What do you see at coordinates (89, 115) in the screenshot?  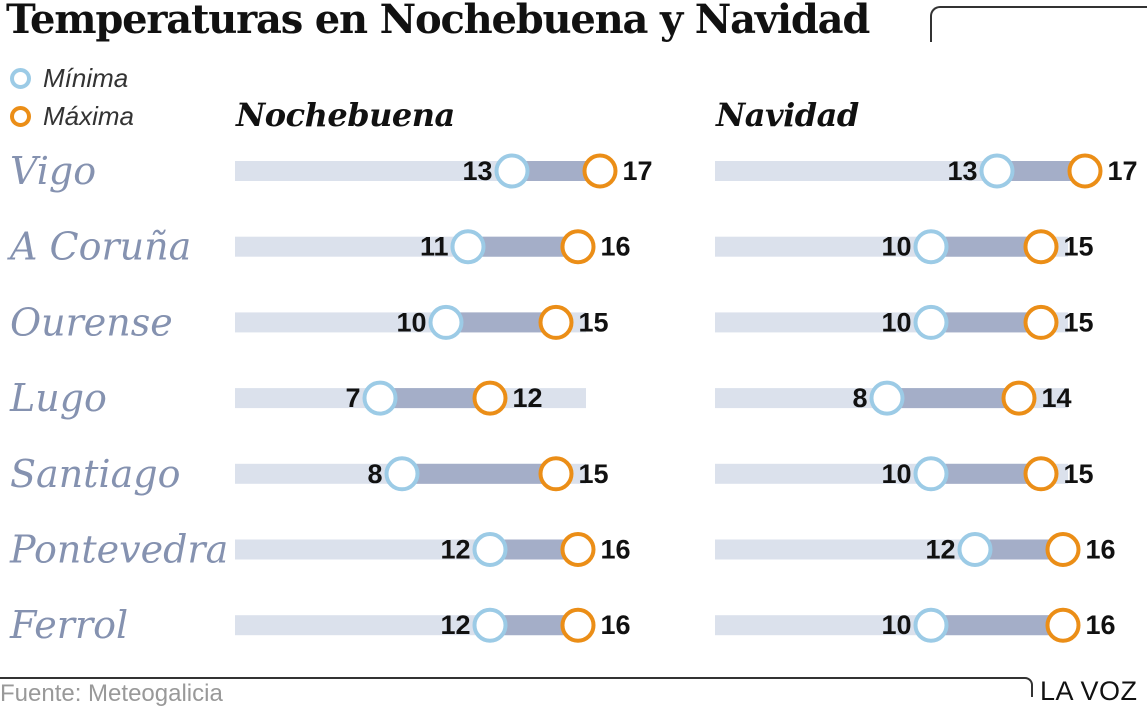 I see `legend-max-label: Máxima` at bounding box center [89, 115].